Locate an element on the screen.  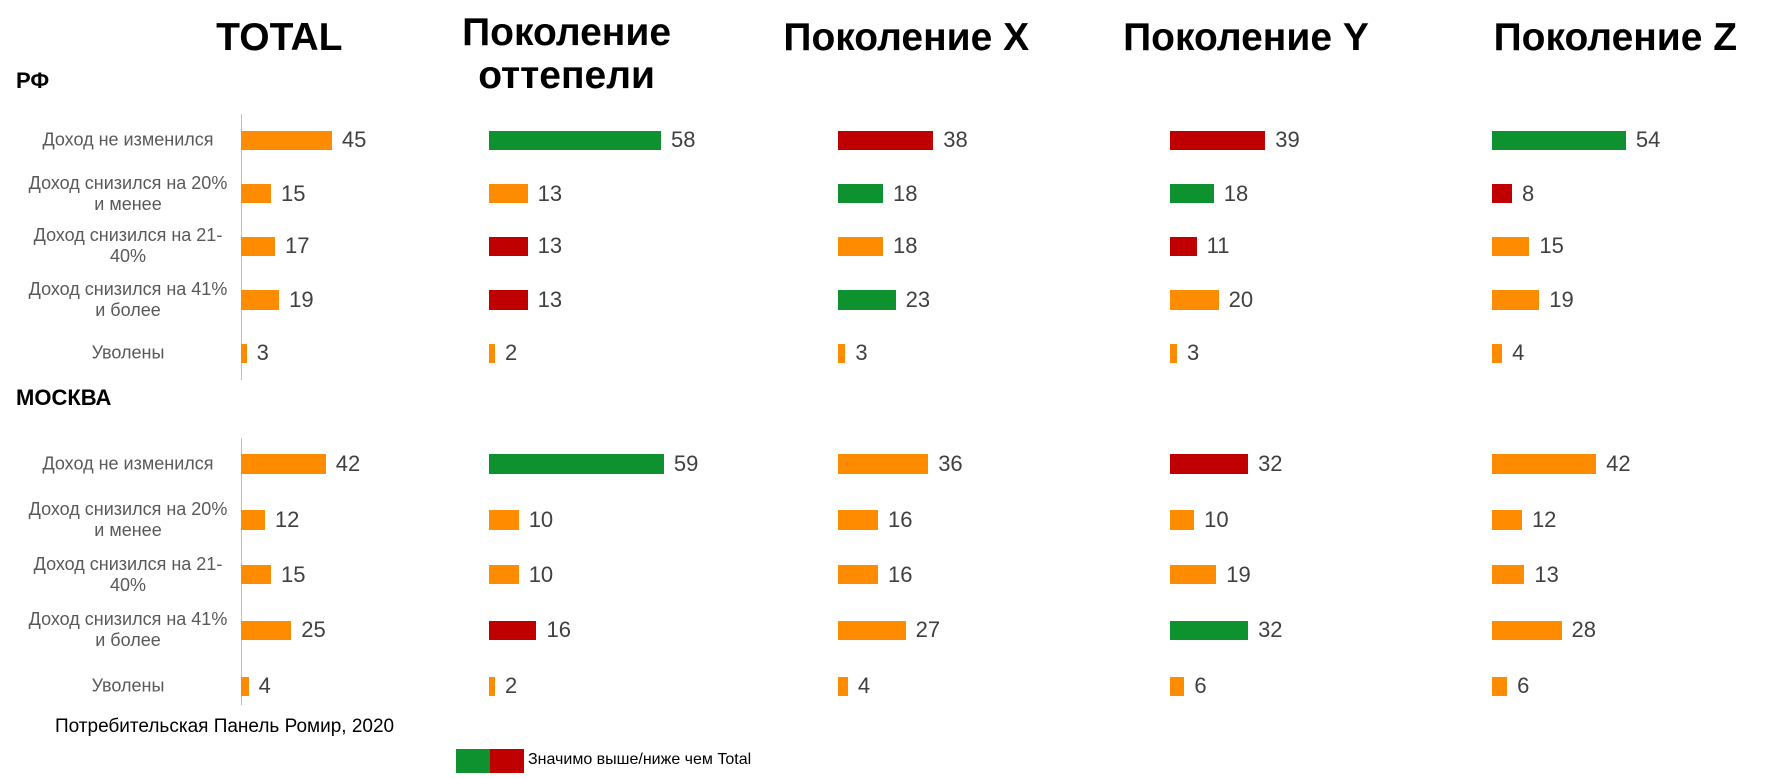
value-label: 25 is located at coordinates (313, 630).